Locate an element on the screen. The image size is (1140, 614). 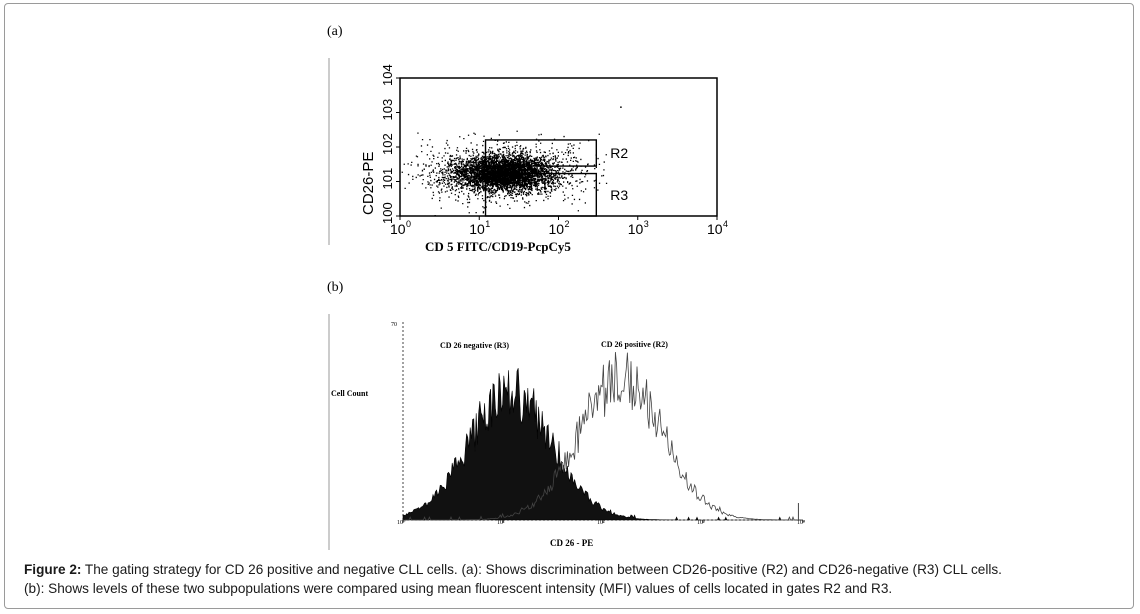
histogram-series is located at coordinates (602, 436).